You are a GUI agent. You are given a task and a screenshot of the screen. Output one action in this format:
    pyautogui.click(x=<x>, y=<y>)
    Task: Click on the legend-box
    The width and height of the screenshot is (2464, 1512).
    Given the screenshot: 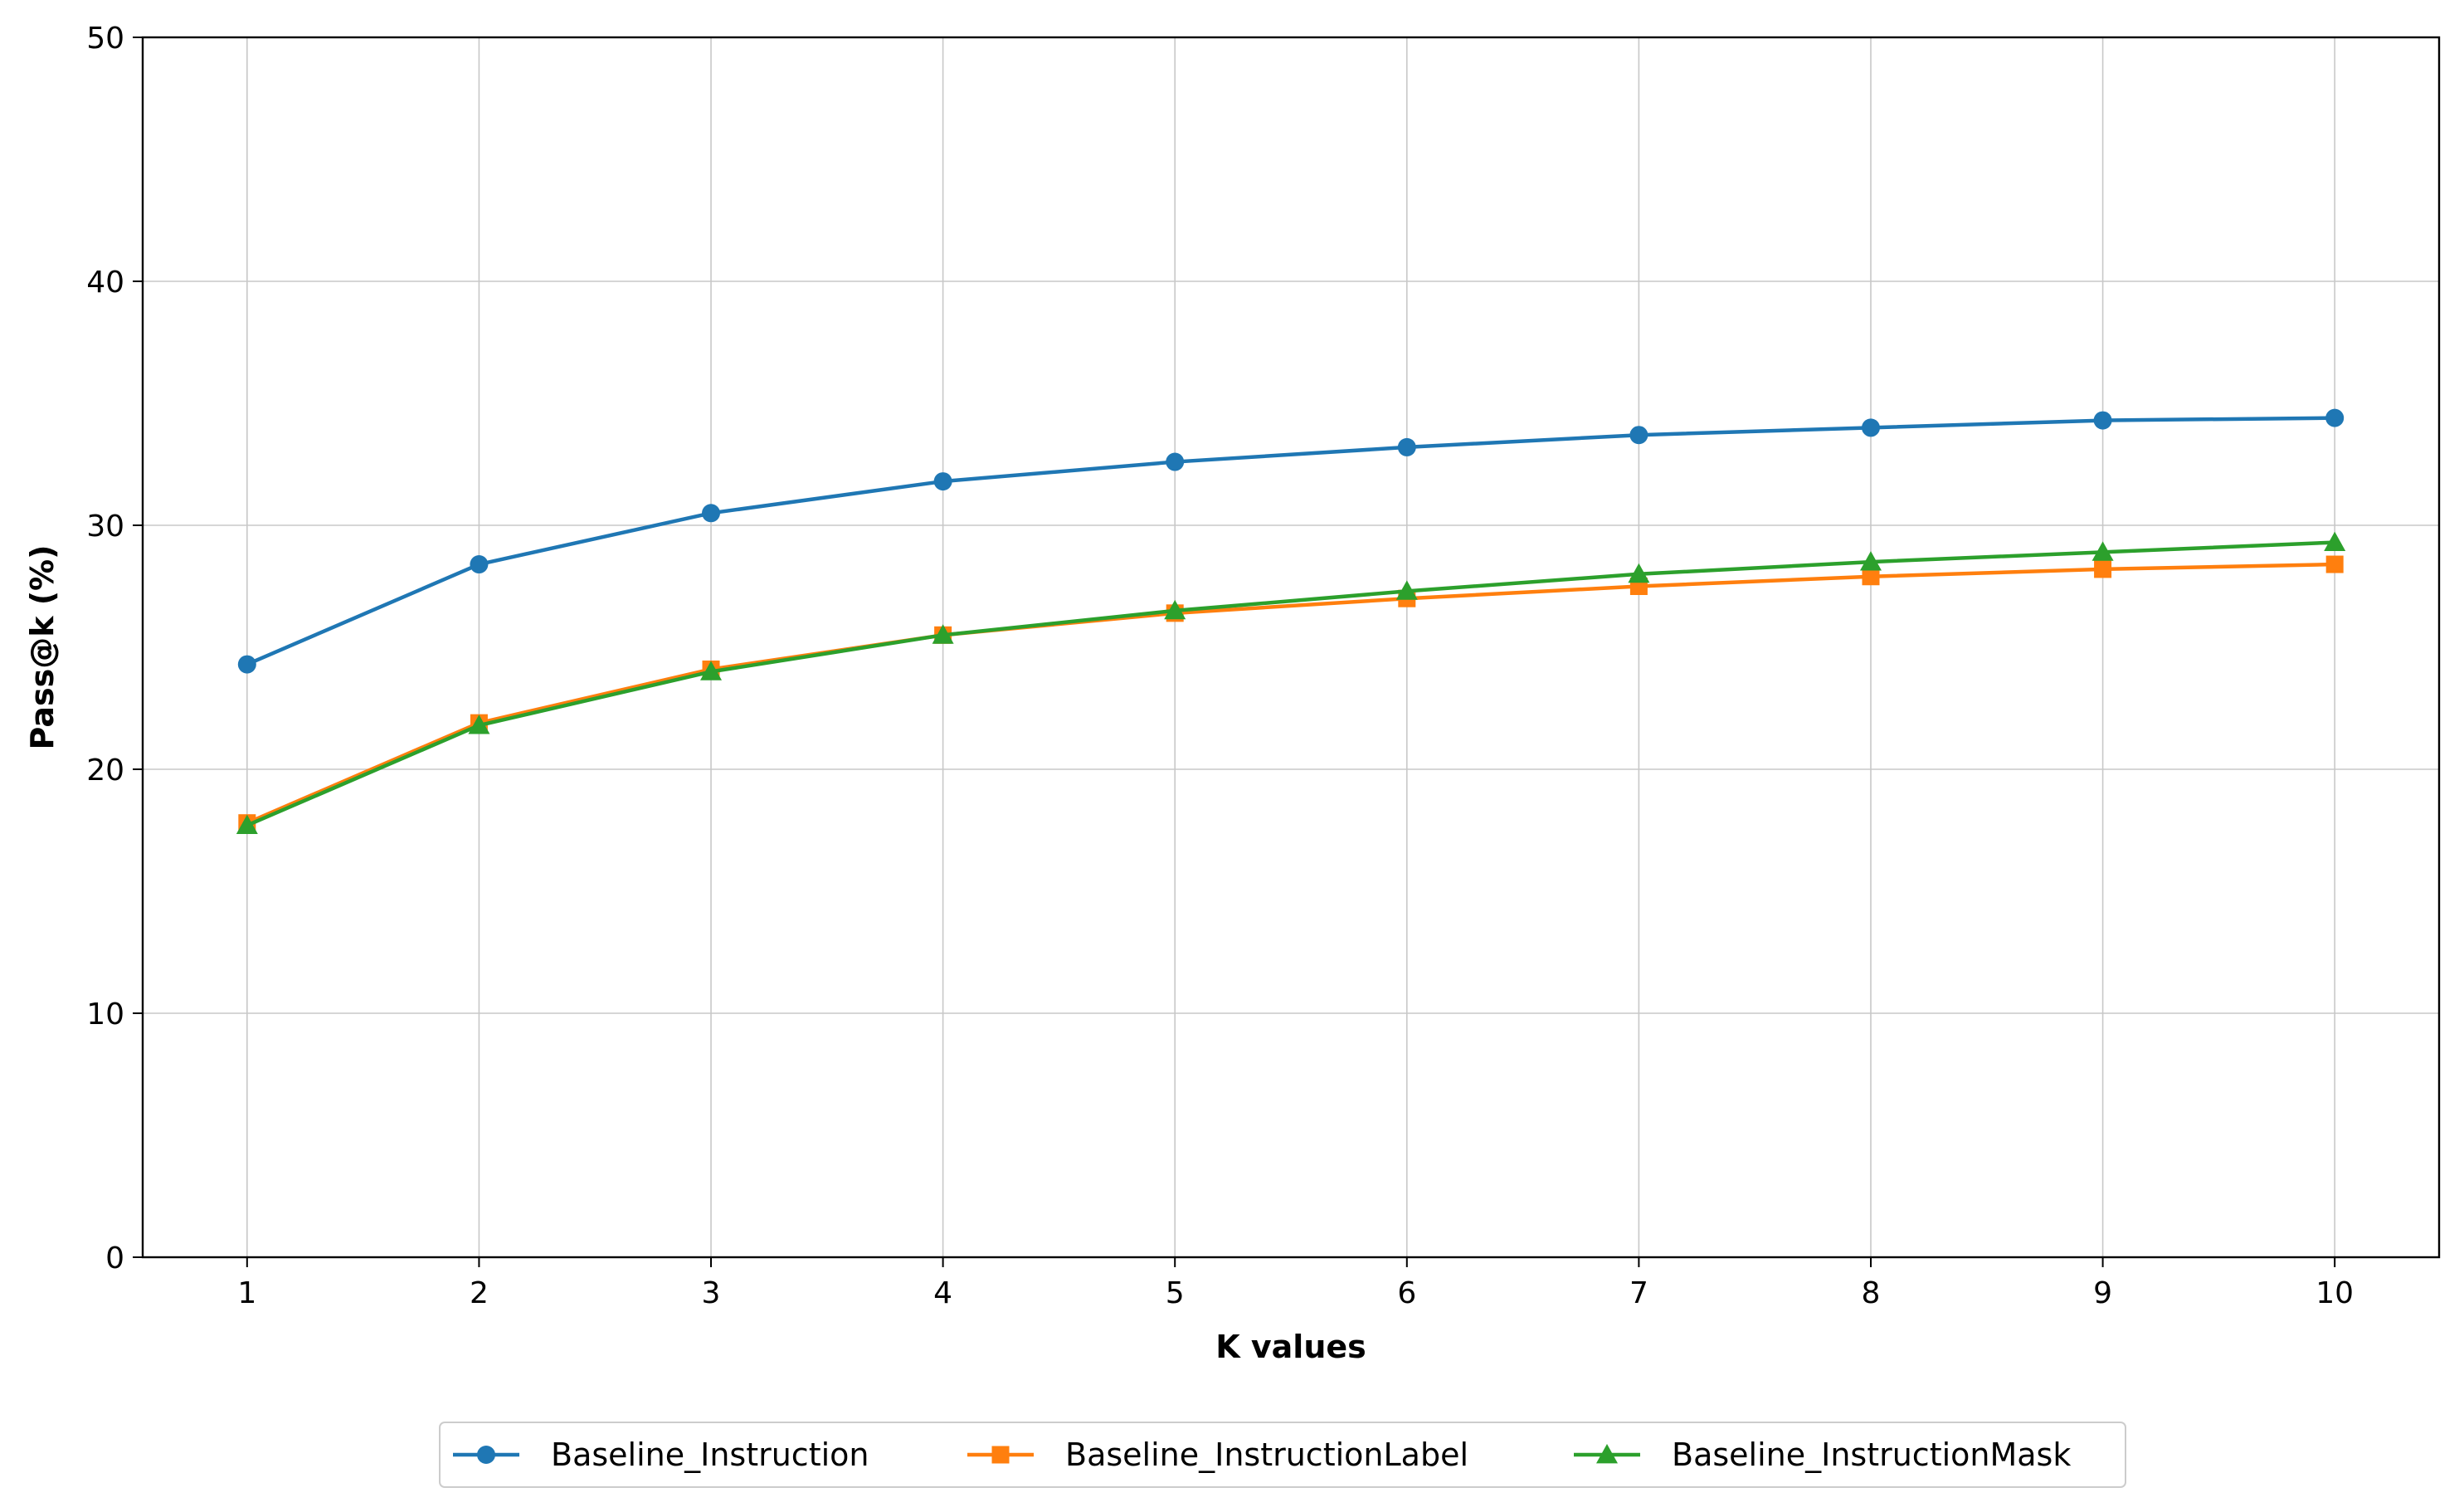 What is the action you would take?
    pyautogui.click(x=1282, y=1455)
    